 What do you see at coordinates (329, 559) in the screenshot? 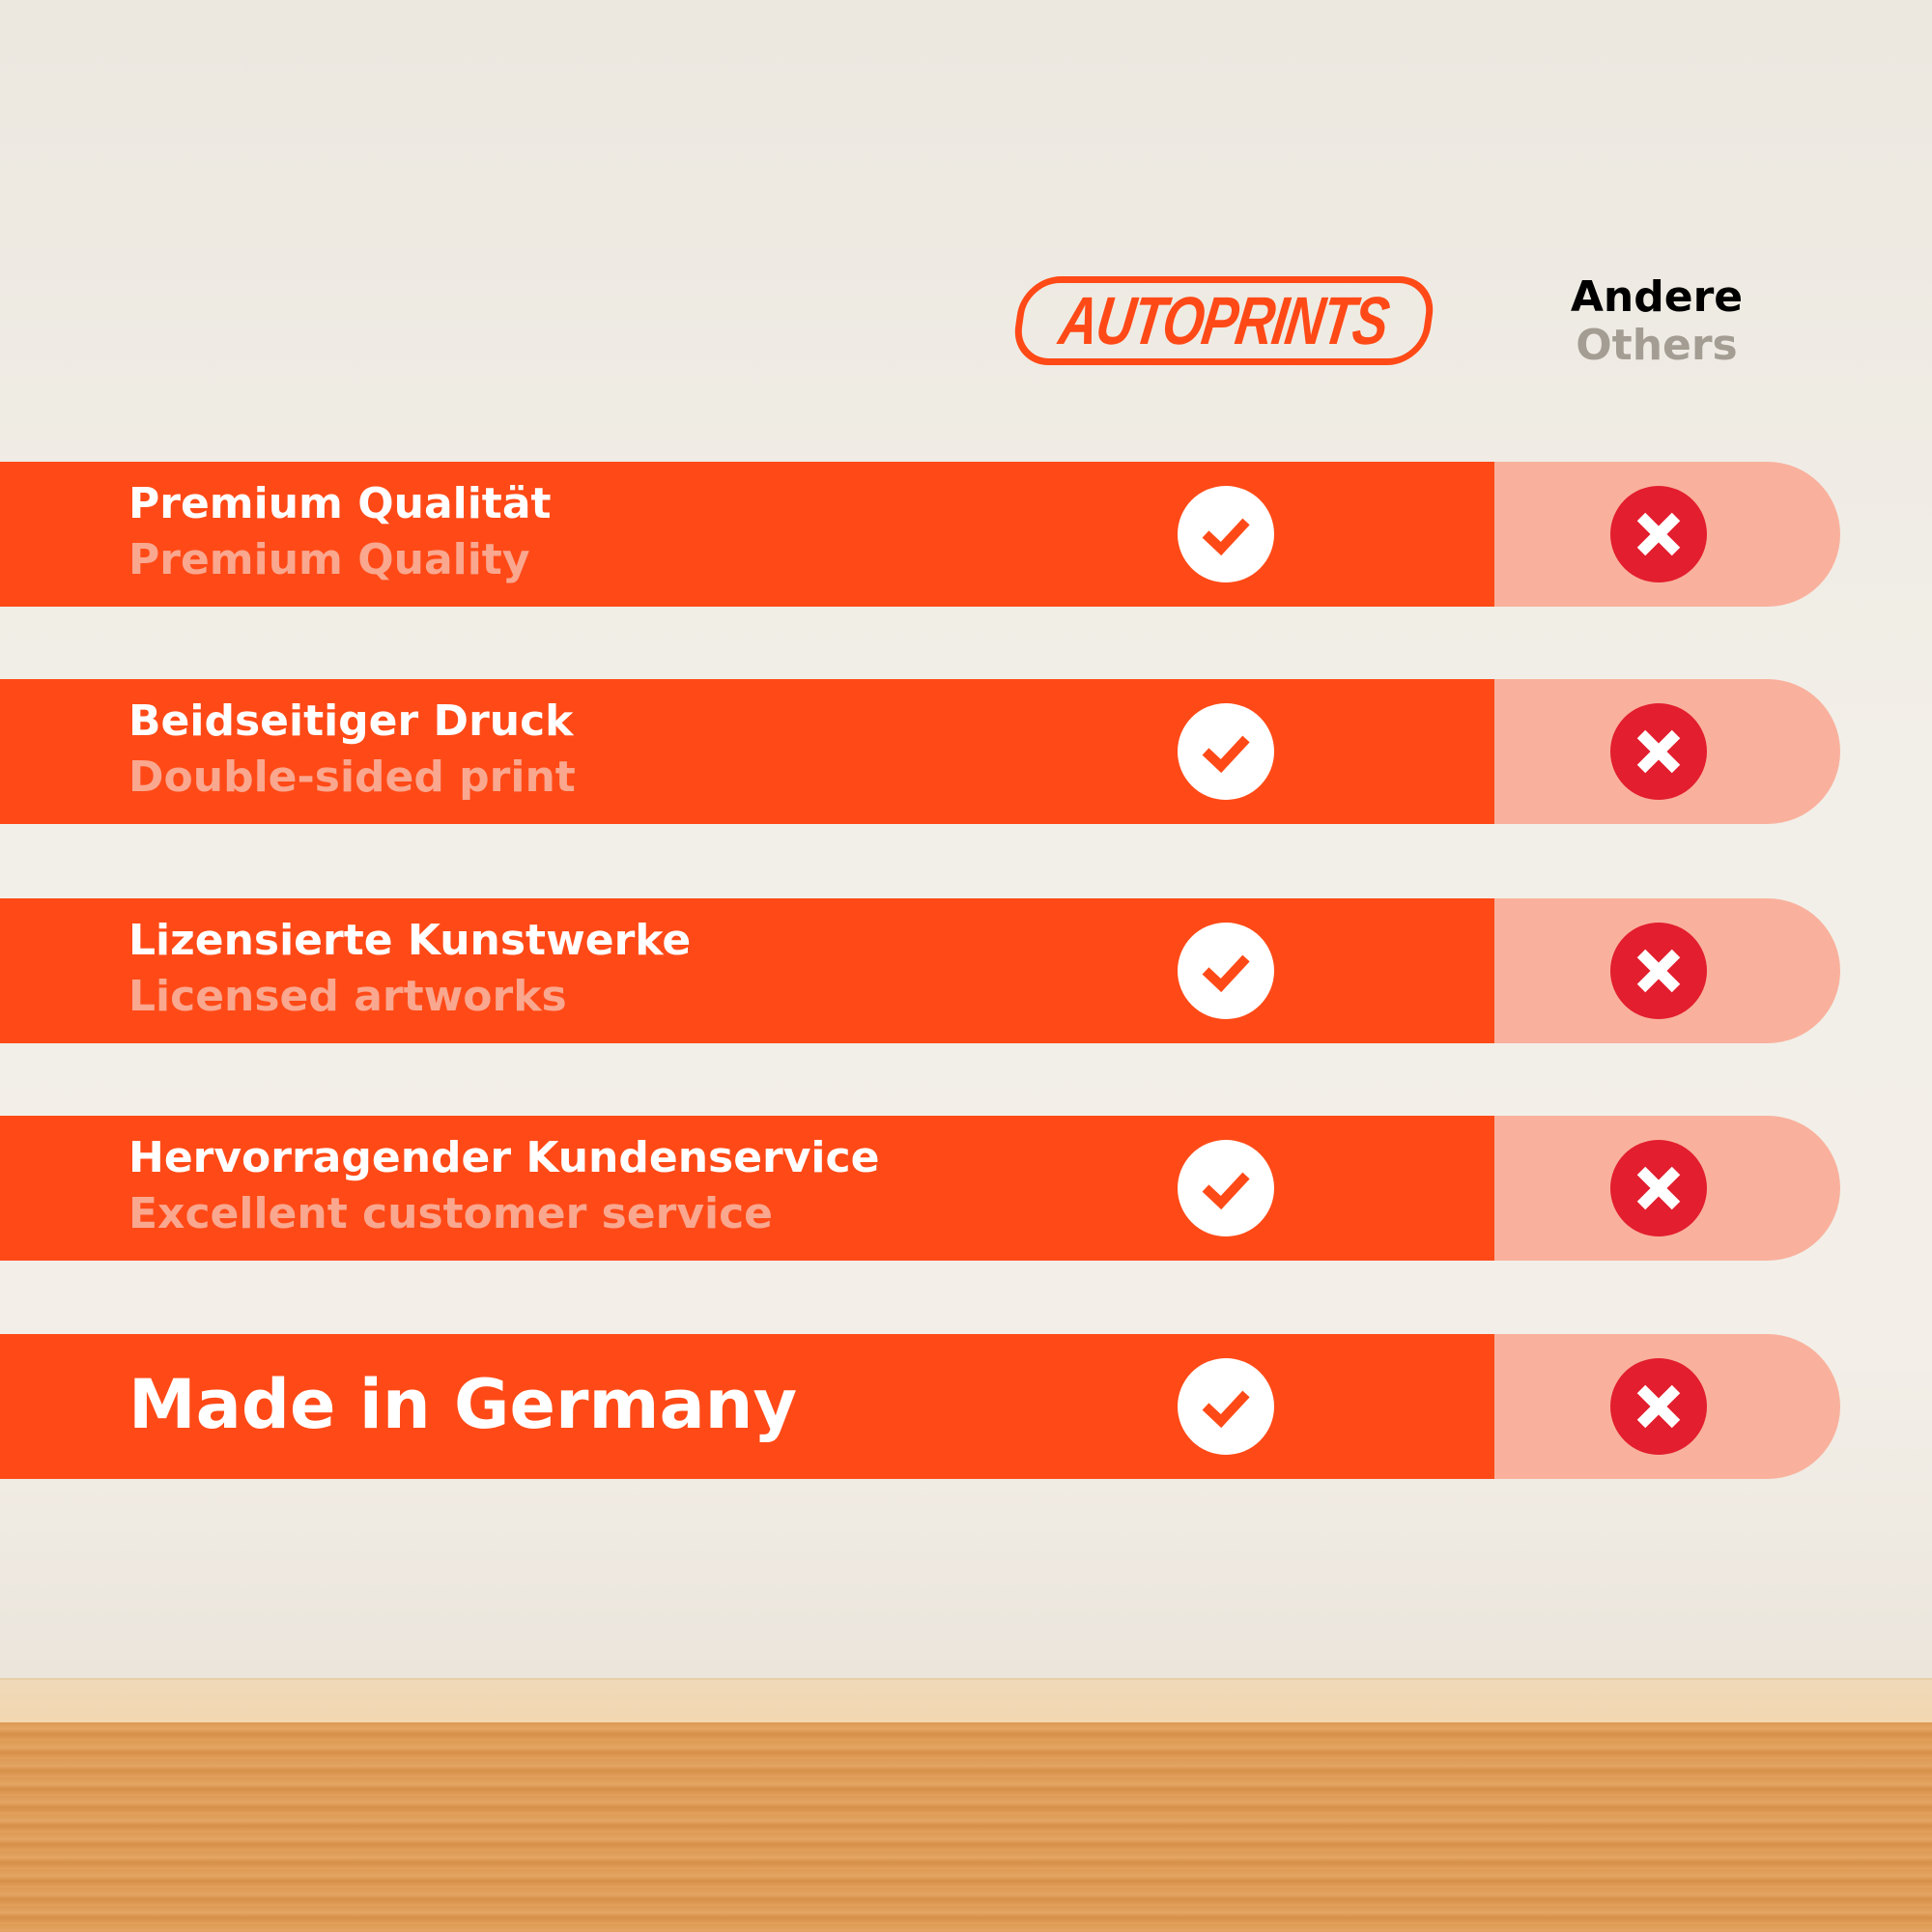
I see `feature-en: Premium Quality` at bounding box center [329, 559].